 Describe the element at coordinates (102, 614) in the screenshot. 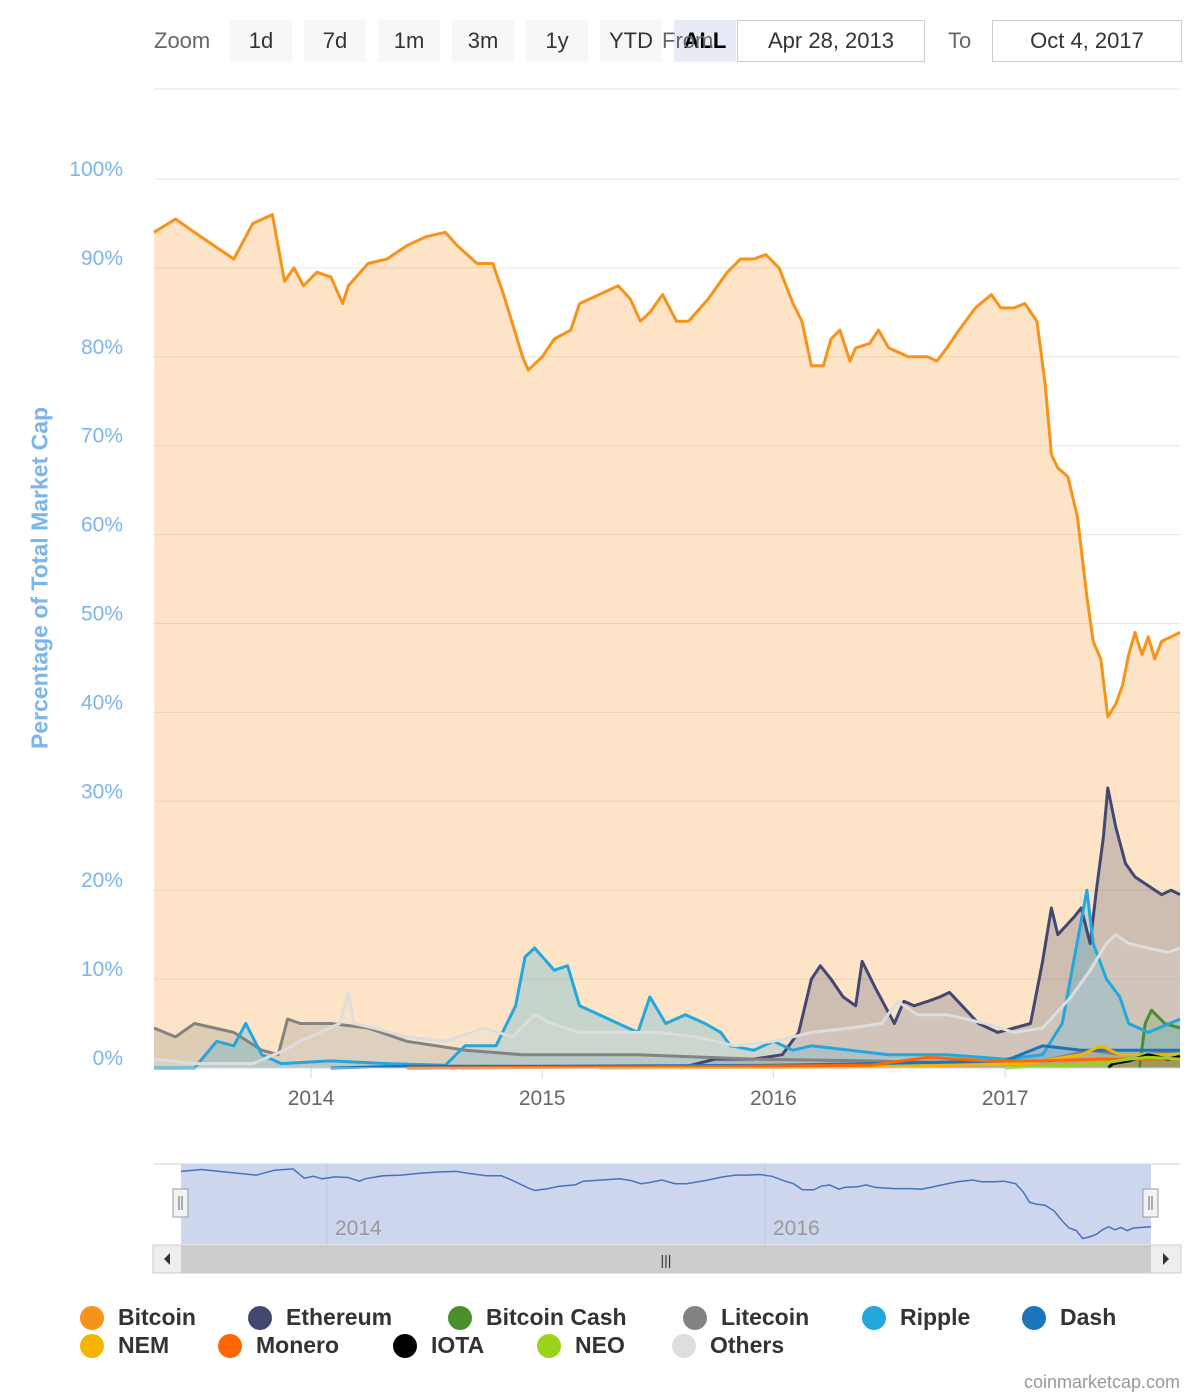

I see `y-tick-label: 50%` at that location.